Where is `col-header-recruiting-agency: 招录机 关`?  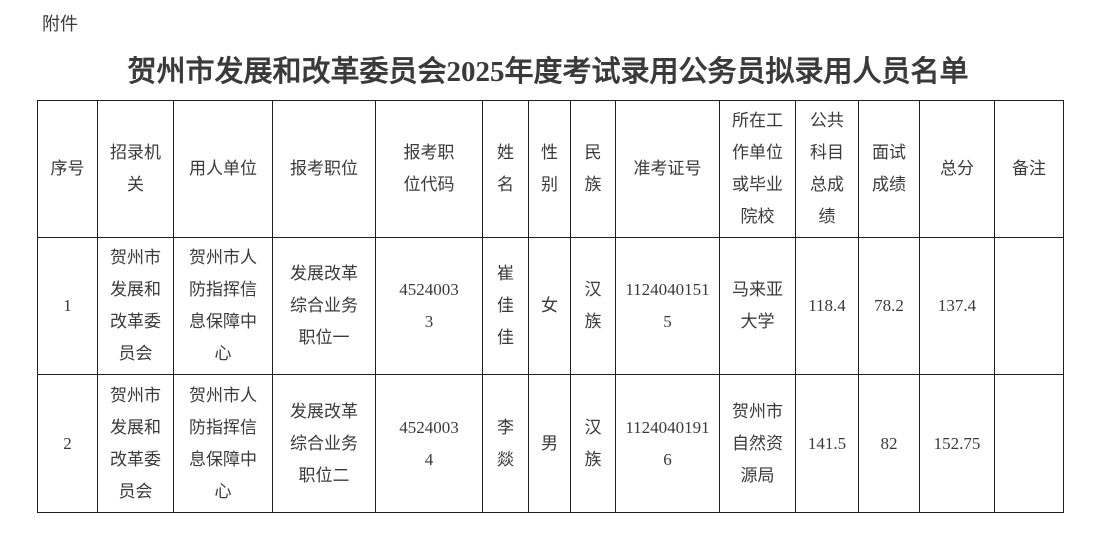 col-header-recruiting-agency: 招录机 关 is located at coordinates (135, 169).